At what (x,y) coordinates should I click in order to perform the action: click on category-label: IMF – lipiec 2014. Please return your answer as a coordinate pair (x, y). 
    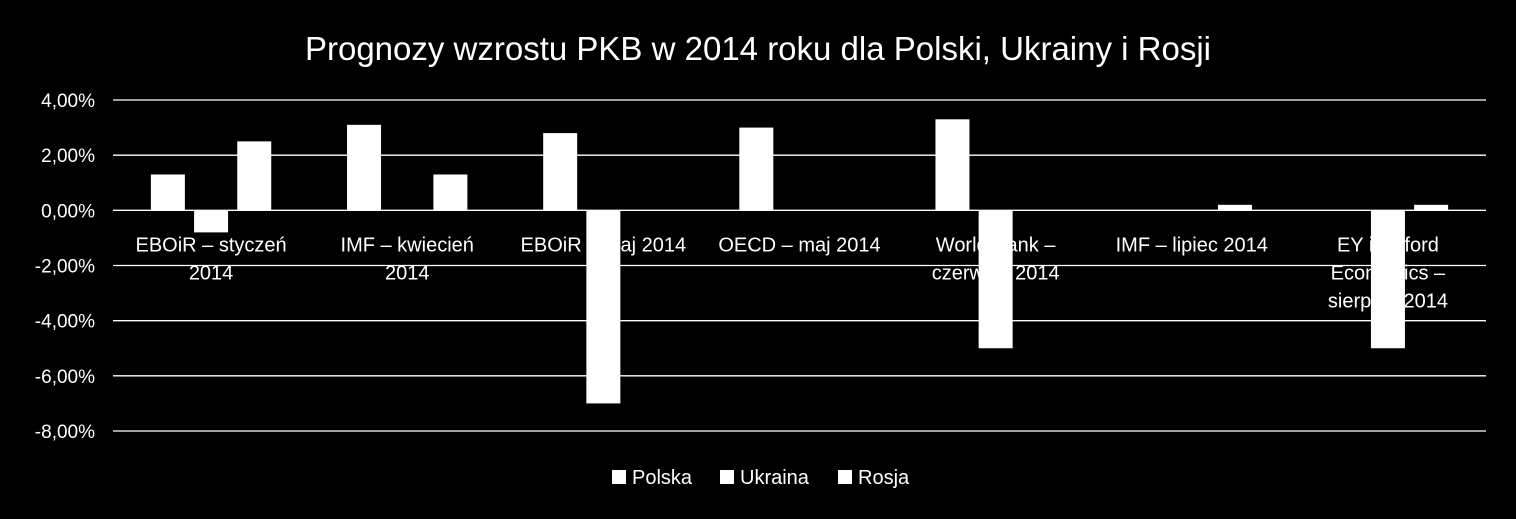
    Looking at the image, I should click on (1192, 245).